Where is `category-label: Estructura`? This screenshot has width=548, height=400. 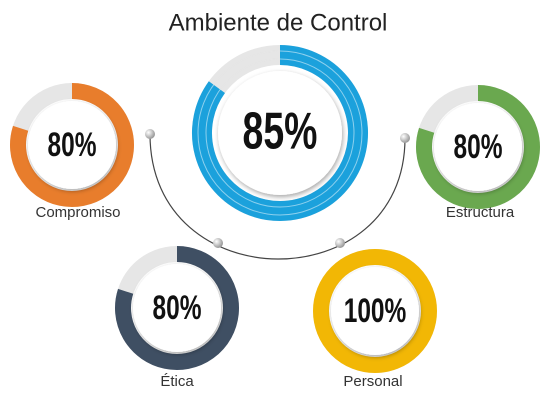 category-label: Estructura is located at coordinates (480, 212).